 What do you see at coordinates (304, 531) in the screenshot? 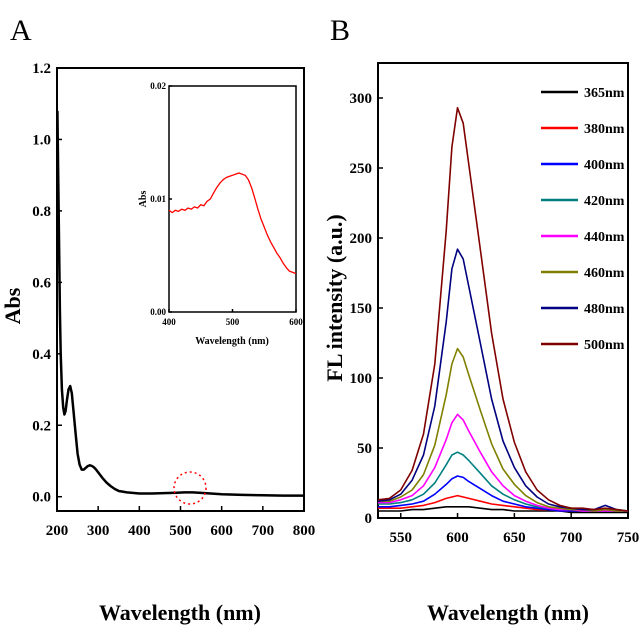
I see `panel-a-x-tick-label: 800` at bounding box center [304, 531].